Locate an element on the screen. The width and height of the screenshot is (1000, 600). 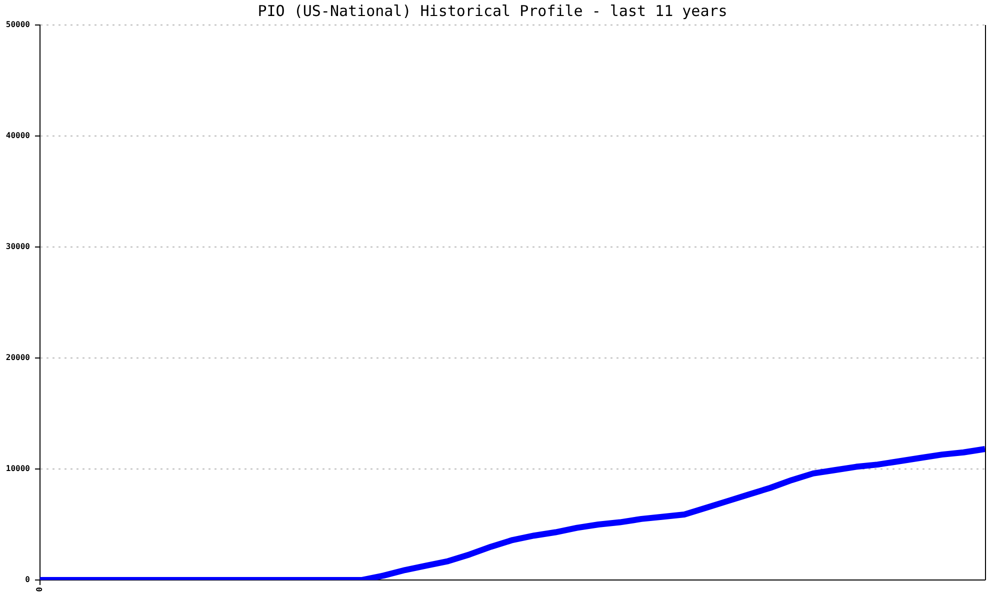
y-tick-label: 30000 is located at coordinates (18, 247).